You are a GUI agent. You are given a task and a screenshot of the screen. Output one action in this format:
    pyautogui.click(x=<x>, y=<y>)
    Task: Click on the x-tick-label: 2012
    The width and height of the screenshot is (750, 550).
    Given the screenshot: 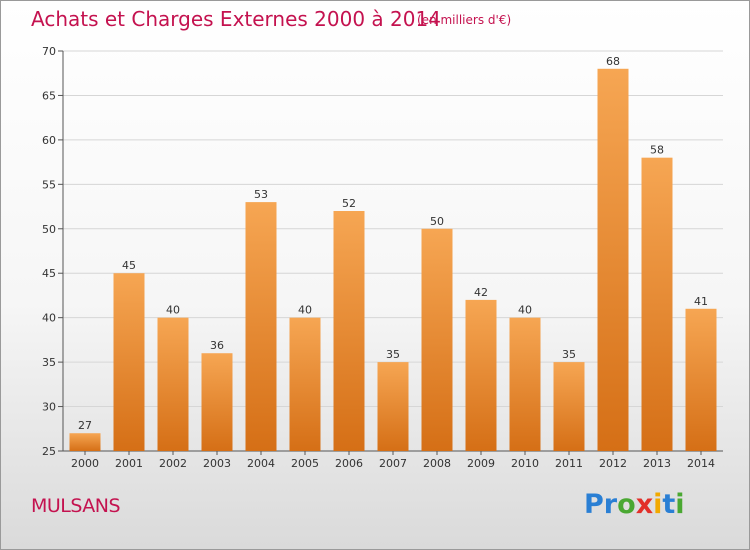 What is the action you would take?
    pyautogui.click(x=613, y=463)
    